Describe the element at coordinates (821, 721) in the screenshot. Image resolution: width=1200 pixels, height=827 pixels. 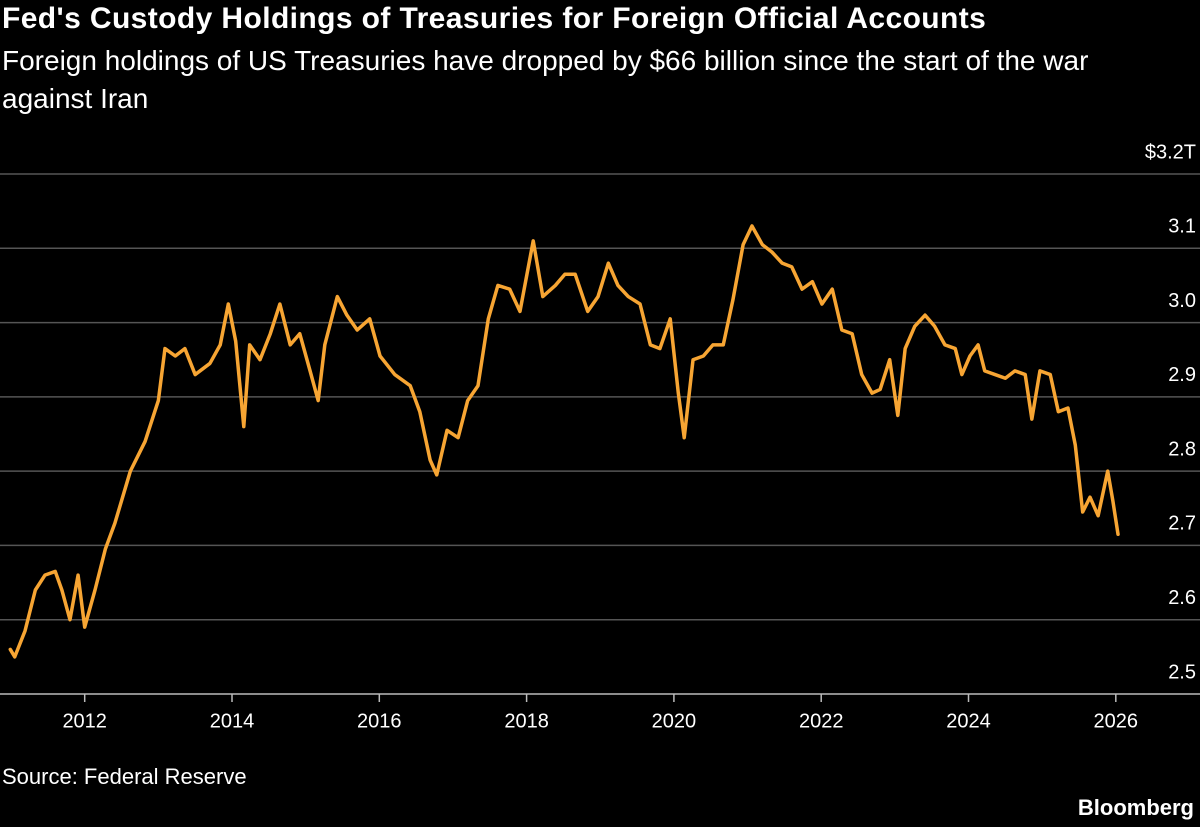
I see `x-tick-label: 2022` at that location.